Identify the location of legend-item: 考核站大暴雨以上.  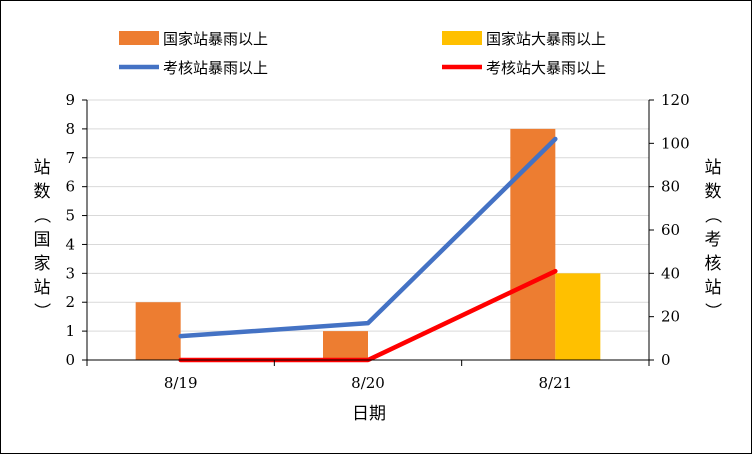
(524, 68).